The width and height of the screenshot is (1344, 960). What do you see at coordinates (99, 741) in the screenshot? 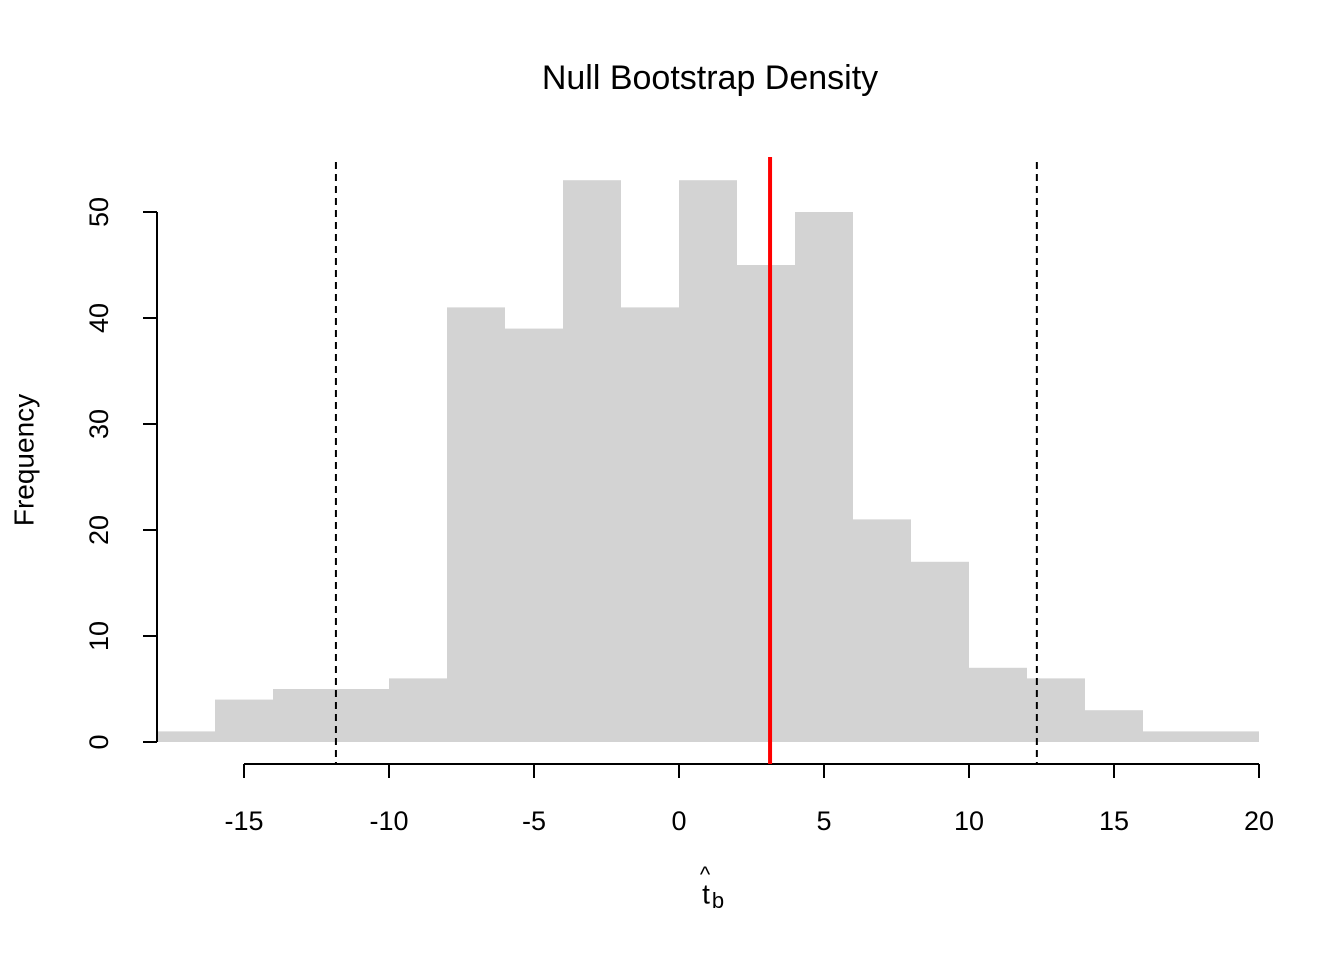
I see `y-tick-label: 0` at bounding box center [99, 741].